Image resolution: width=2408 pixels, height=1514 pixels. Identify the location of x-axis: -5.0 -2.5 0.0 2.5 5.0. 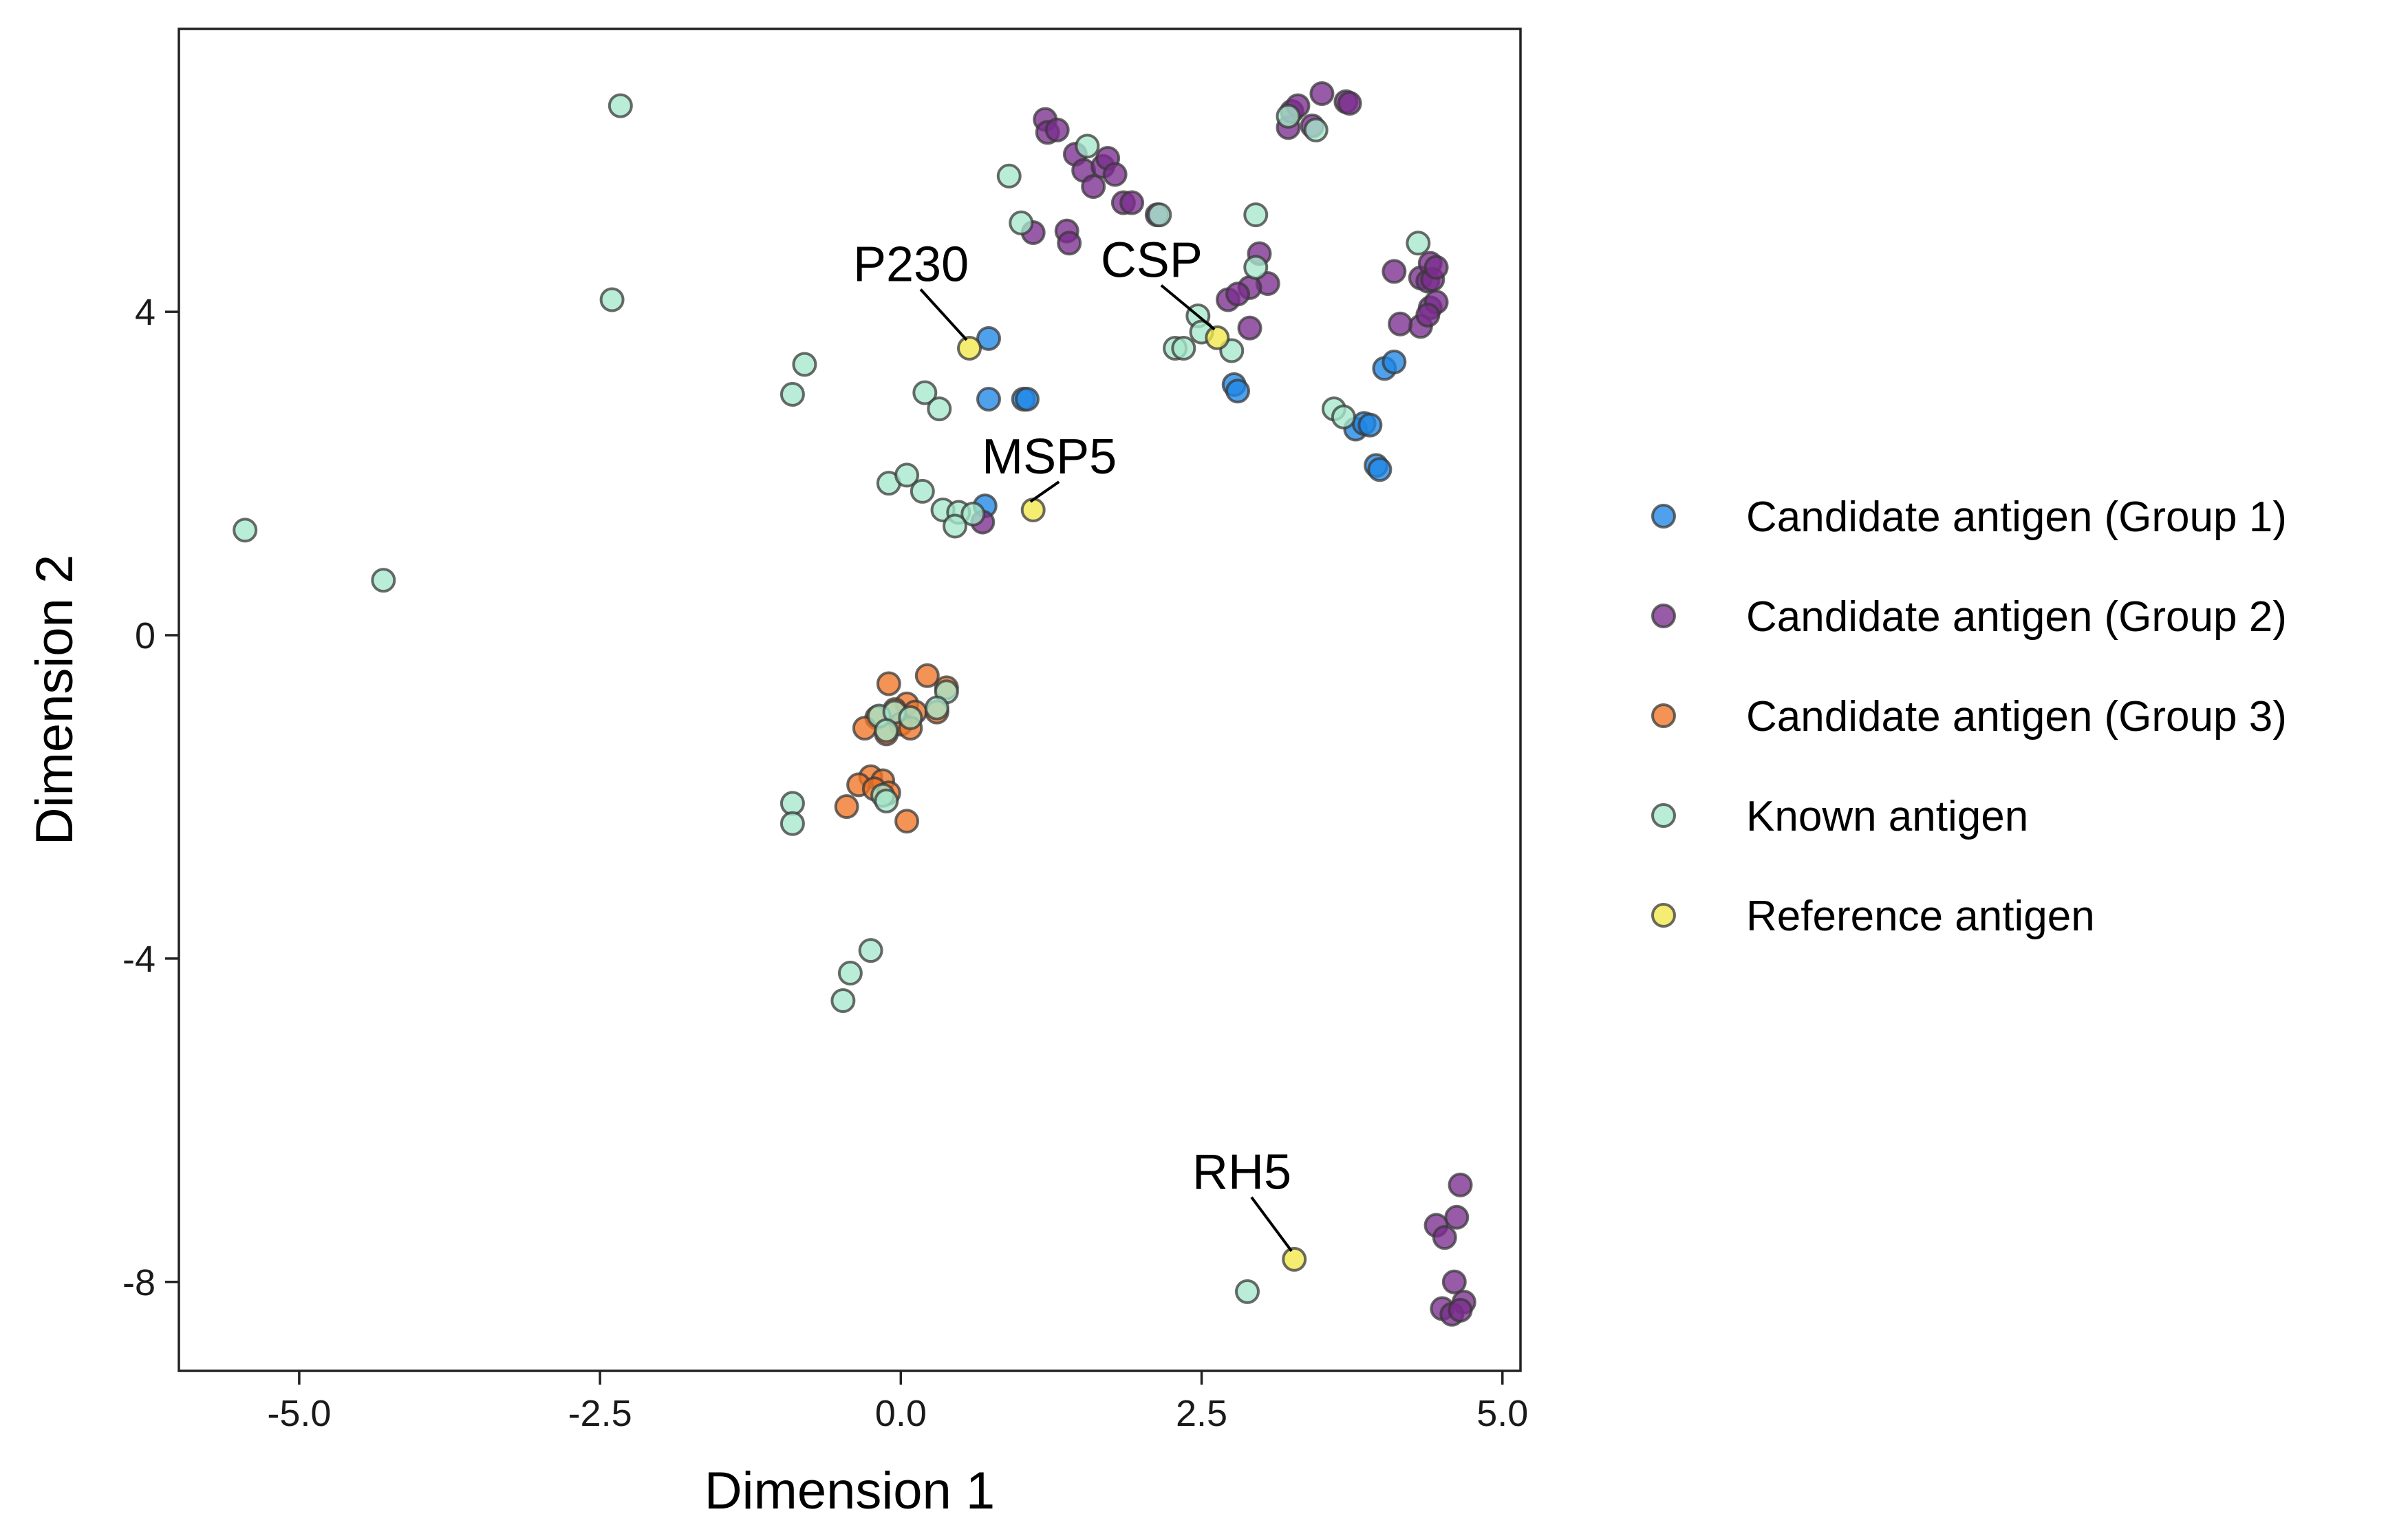
(897, 1402).